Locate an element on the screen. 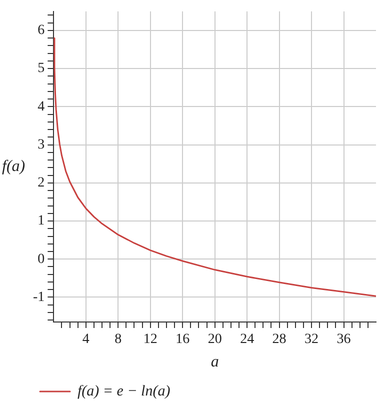  y-tick-label: 4 is located at coordinates (41, 106).